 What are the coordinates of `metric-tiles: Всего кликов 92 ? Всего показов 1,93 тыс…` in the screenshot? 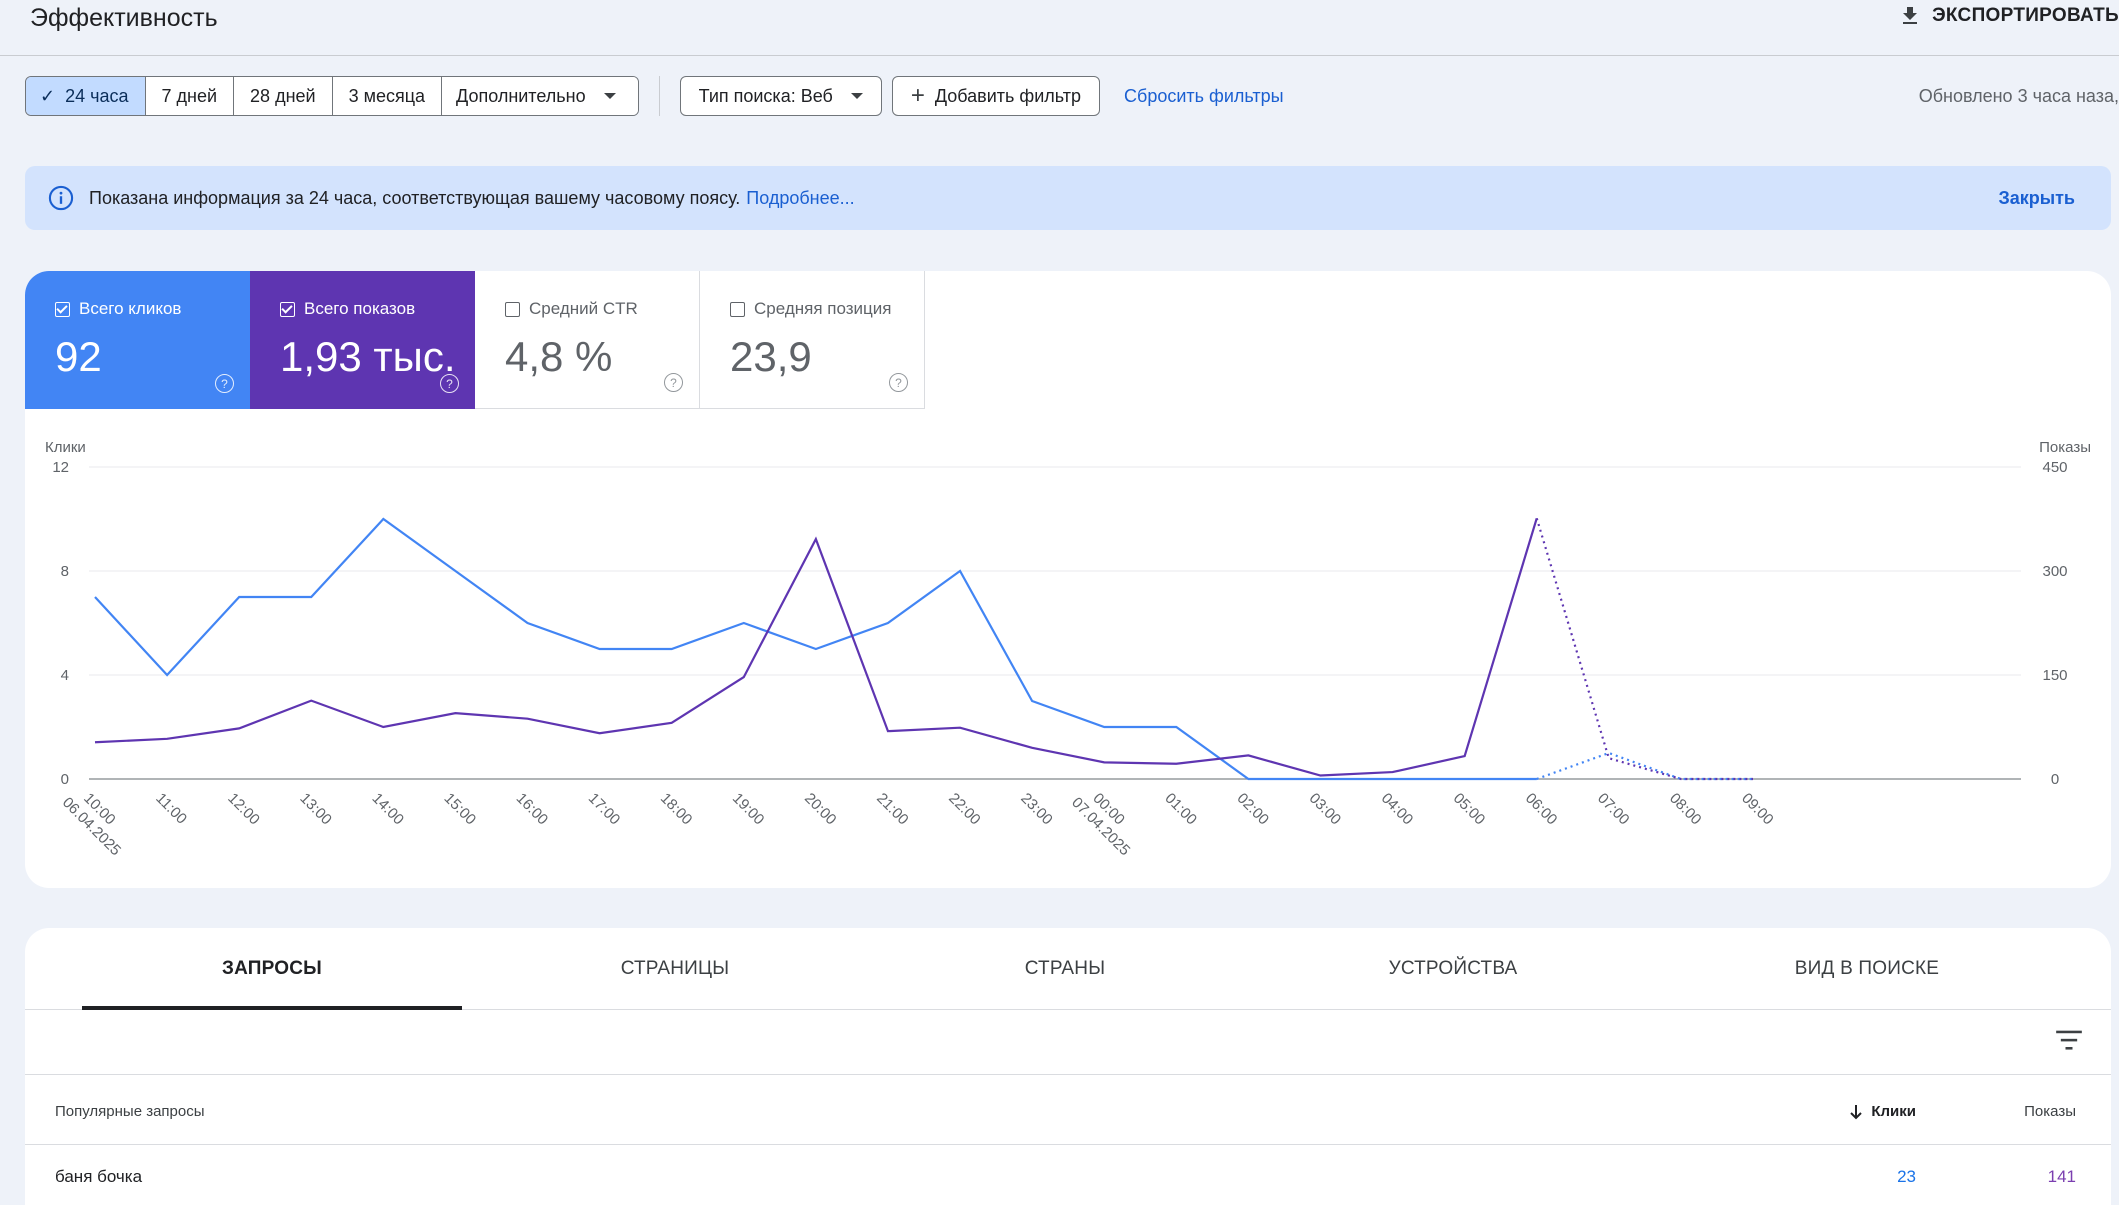 It's located at (475, 340).